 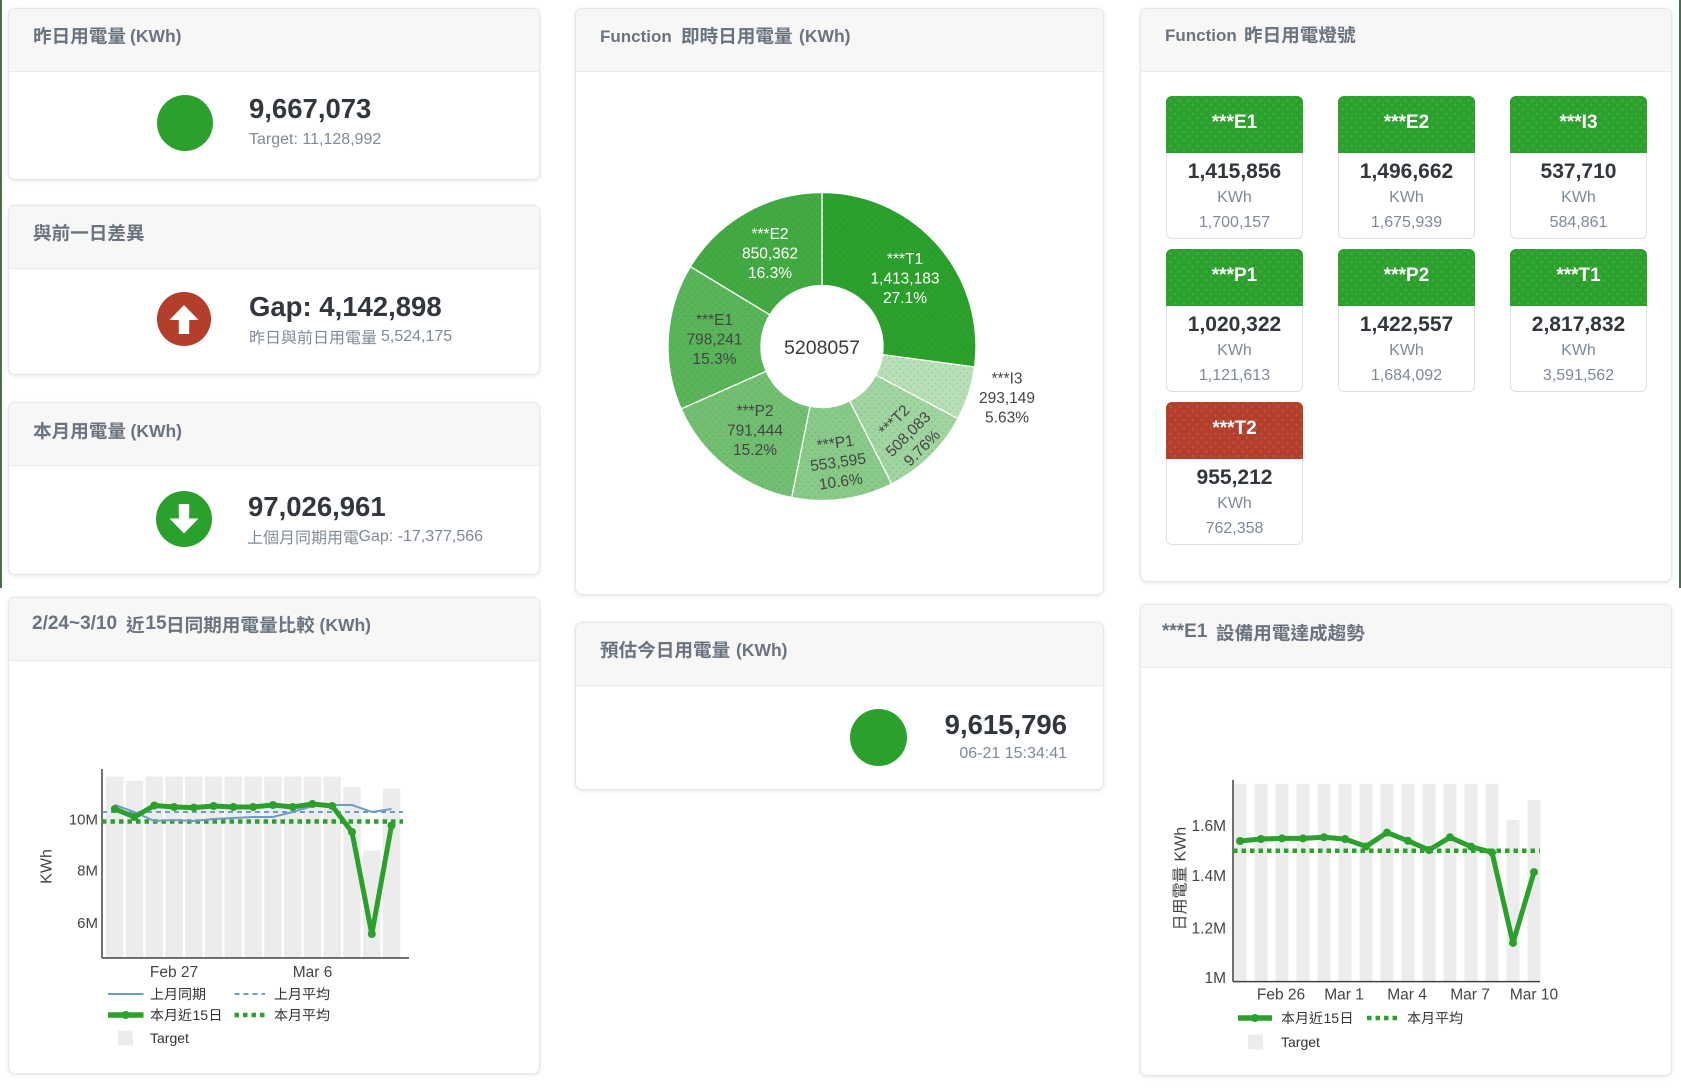 What do you see at coordinates (835, 443) in the screenshot?
I see `svg-text: ***P1` at bounding box center [835, 443].